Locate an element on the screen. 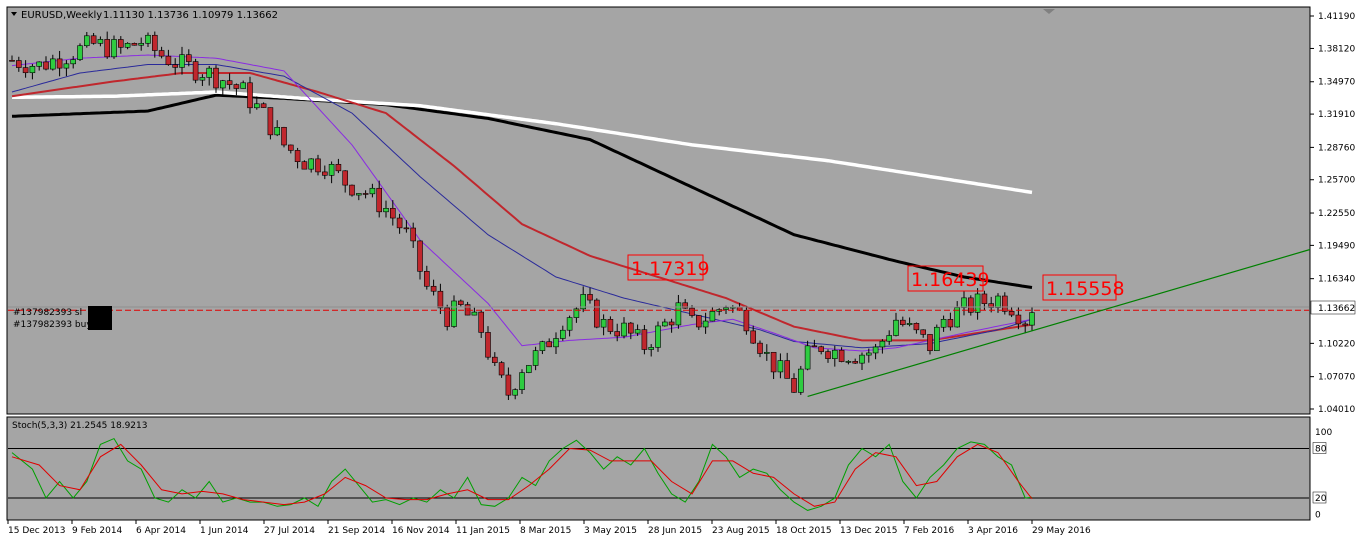 This screenshot has width=1357, height=547. time-tick-label: 13 Dec 2015 is located at coordinates (869, 531).